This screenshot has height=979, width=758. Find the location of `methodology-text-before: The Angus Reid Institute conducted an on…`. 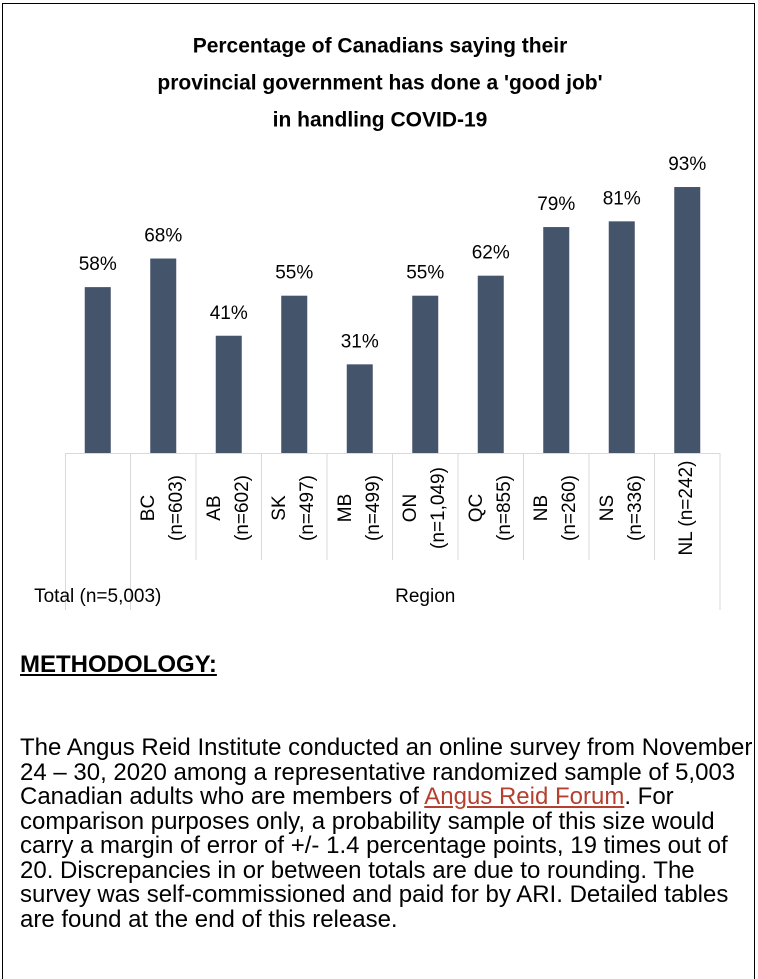

methodology-text-before: The Angus Reid Institute conducted an on… is located at coordinates (386, 772).